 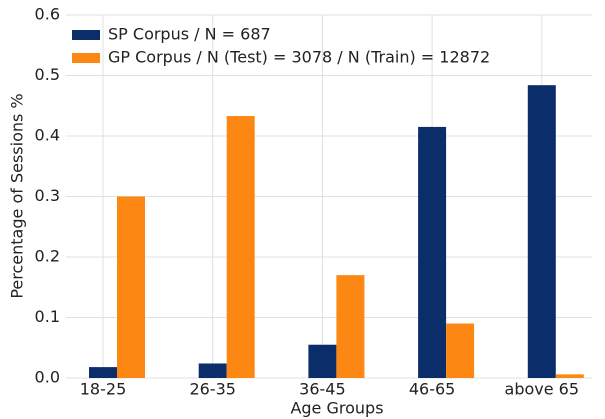 What do you see at coordinates (17, 195) in the screenshot?
I see `y-axis-label: Percentage of Sessions %` at bounding box center [17, 195].